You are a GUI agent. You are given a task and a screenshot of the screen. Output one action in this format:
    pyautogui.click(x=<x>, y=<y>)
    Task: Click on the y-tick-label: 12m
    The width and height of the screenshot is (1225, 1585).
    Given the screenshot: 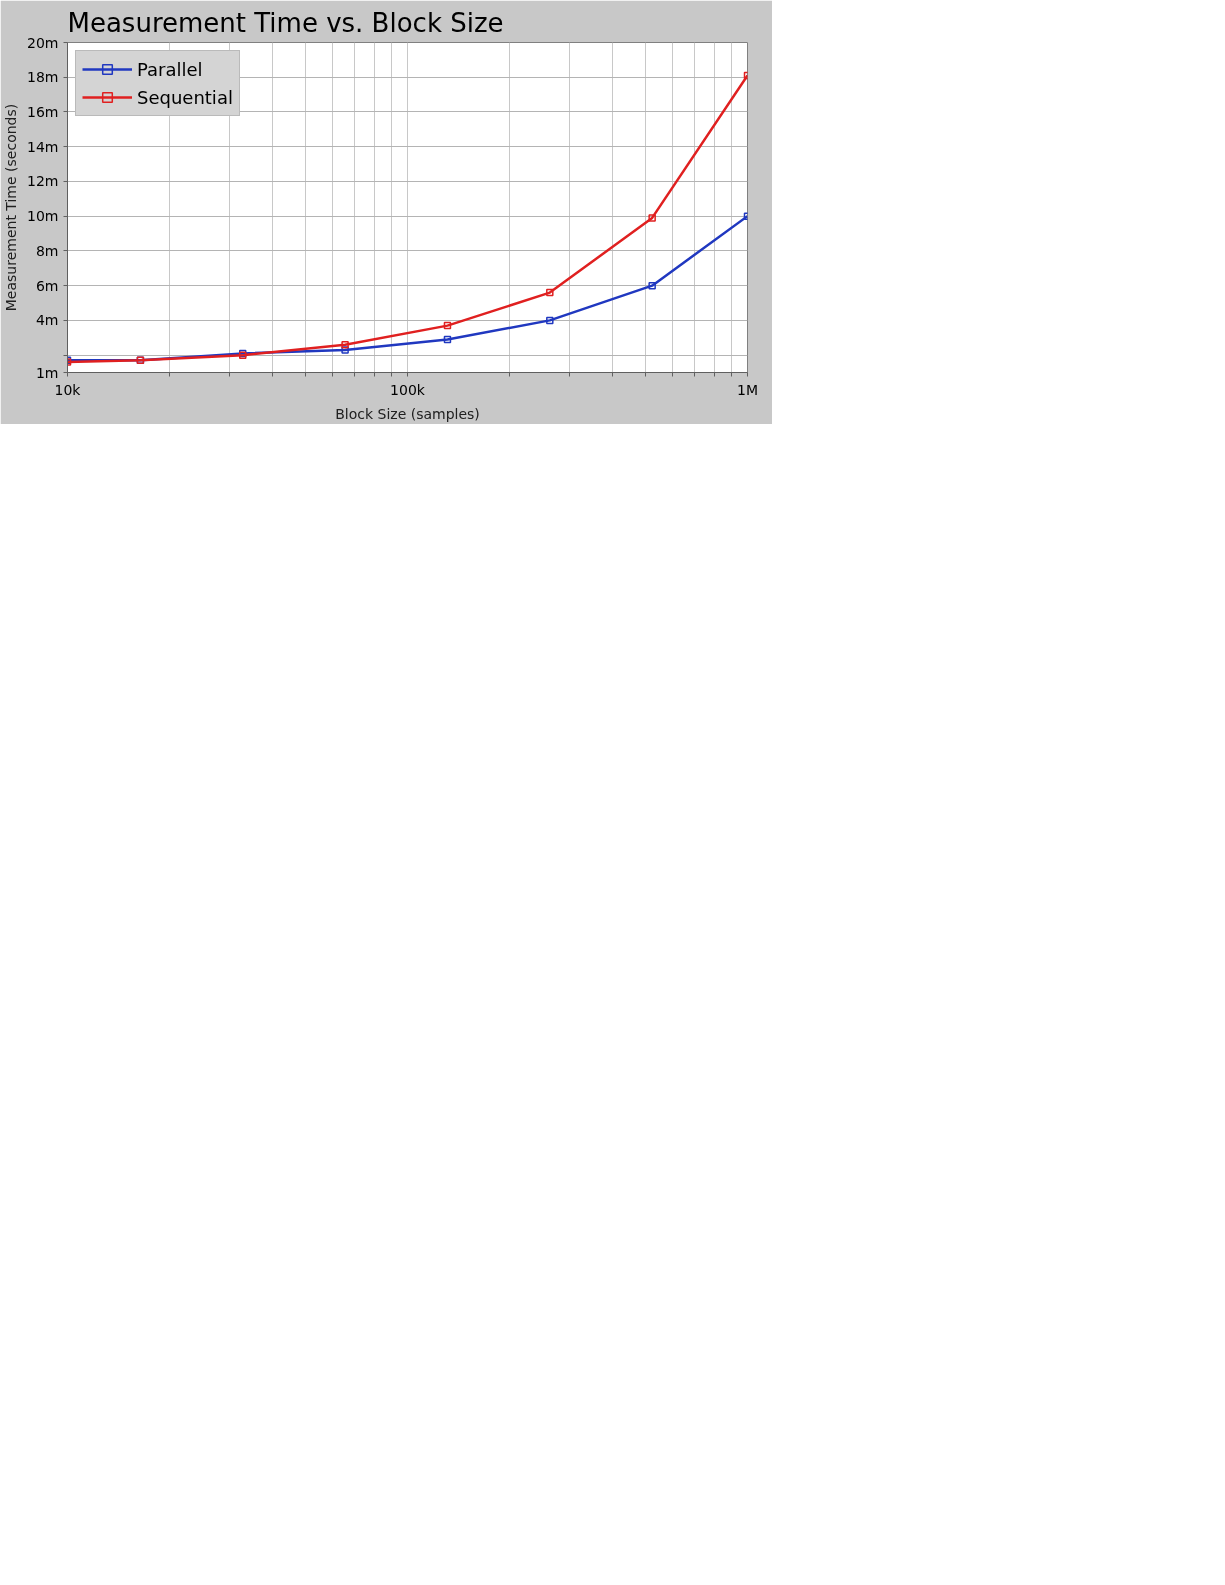 What is the action you would take?
    pyautogui.click(x=43, y=181)
    